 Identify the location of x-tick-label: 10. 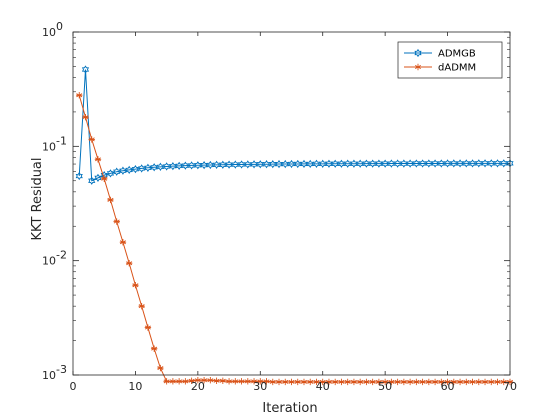
(135, 386).